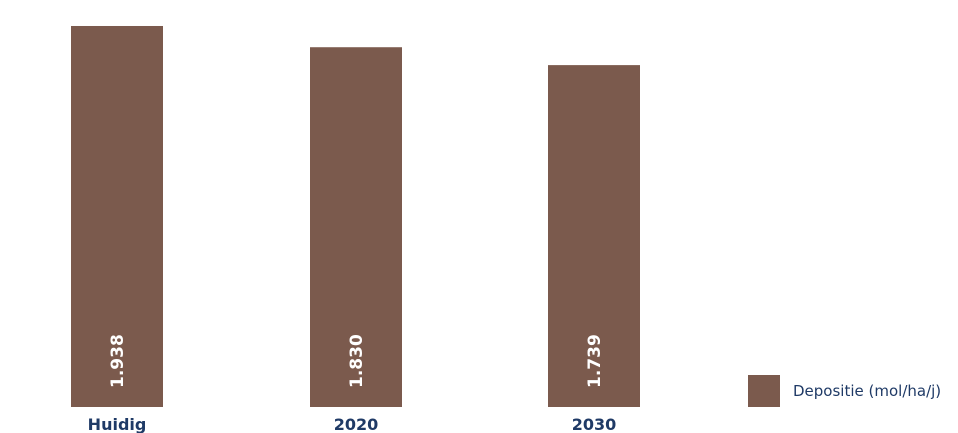 The width and height of the screenshot is (958, 433). Describe the element at coordinates (118, 361) in the screenshot. I see `bar-value-label: 1.938` at that location.